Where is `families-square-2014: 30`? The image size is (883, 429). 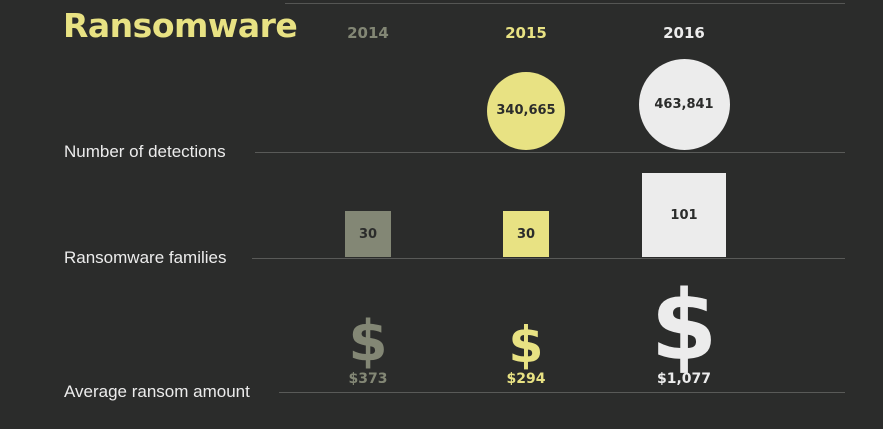
families-square-2014: 30 is located at coordinates (368, 234).